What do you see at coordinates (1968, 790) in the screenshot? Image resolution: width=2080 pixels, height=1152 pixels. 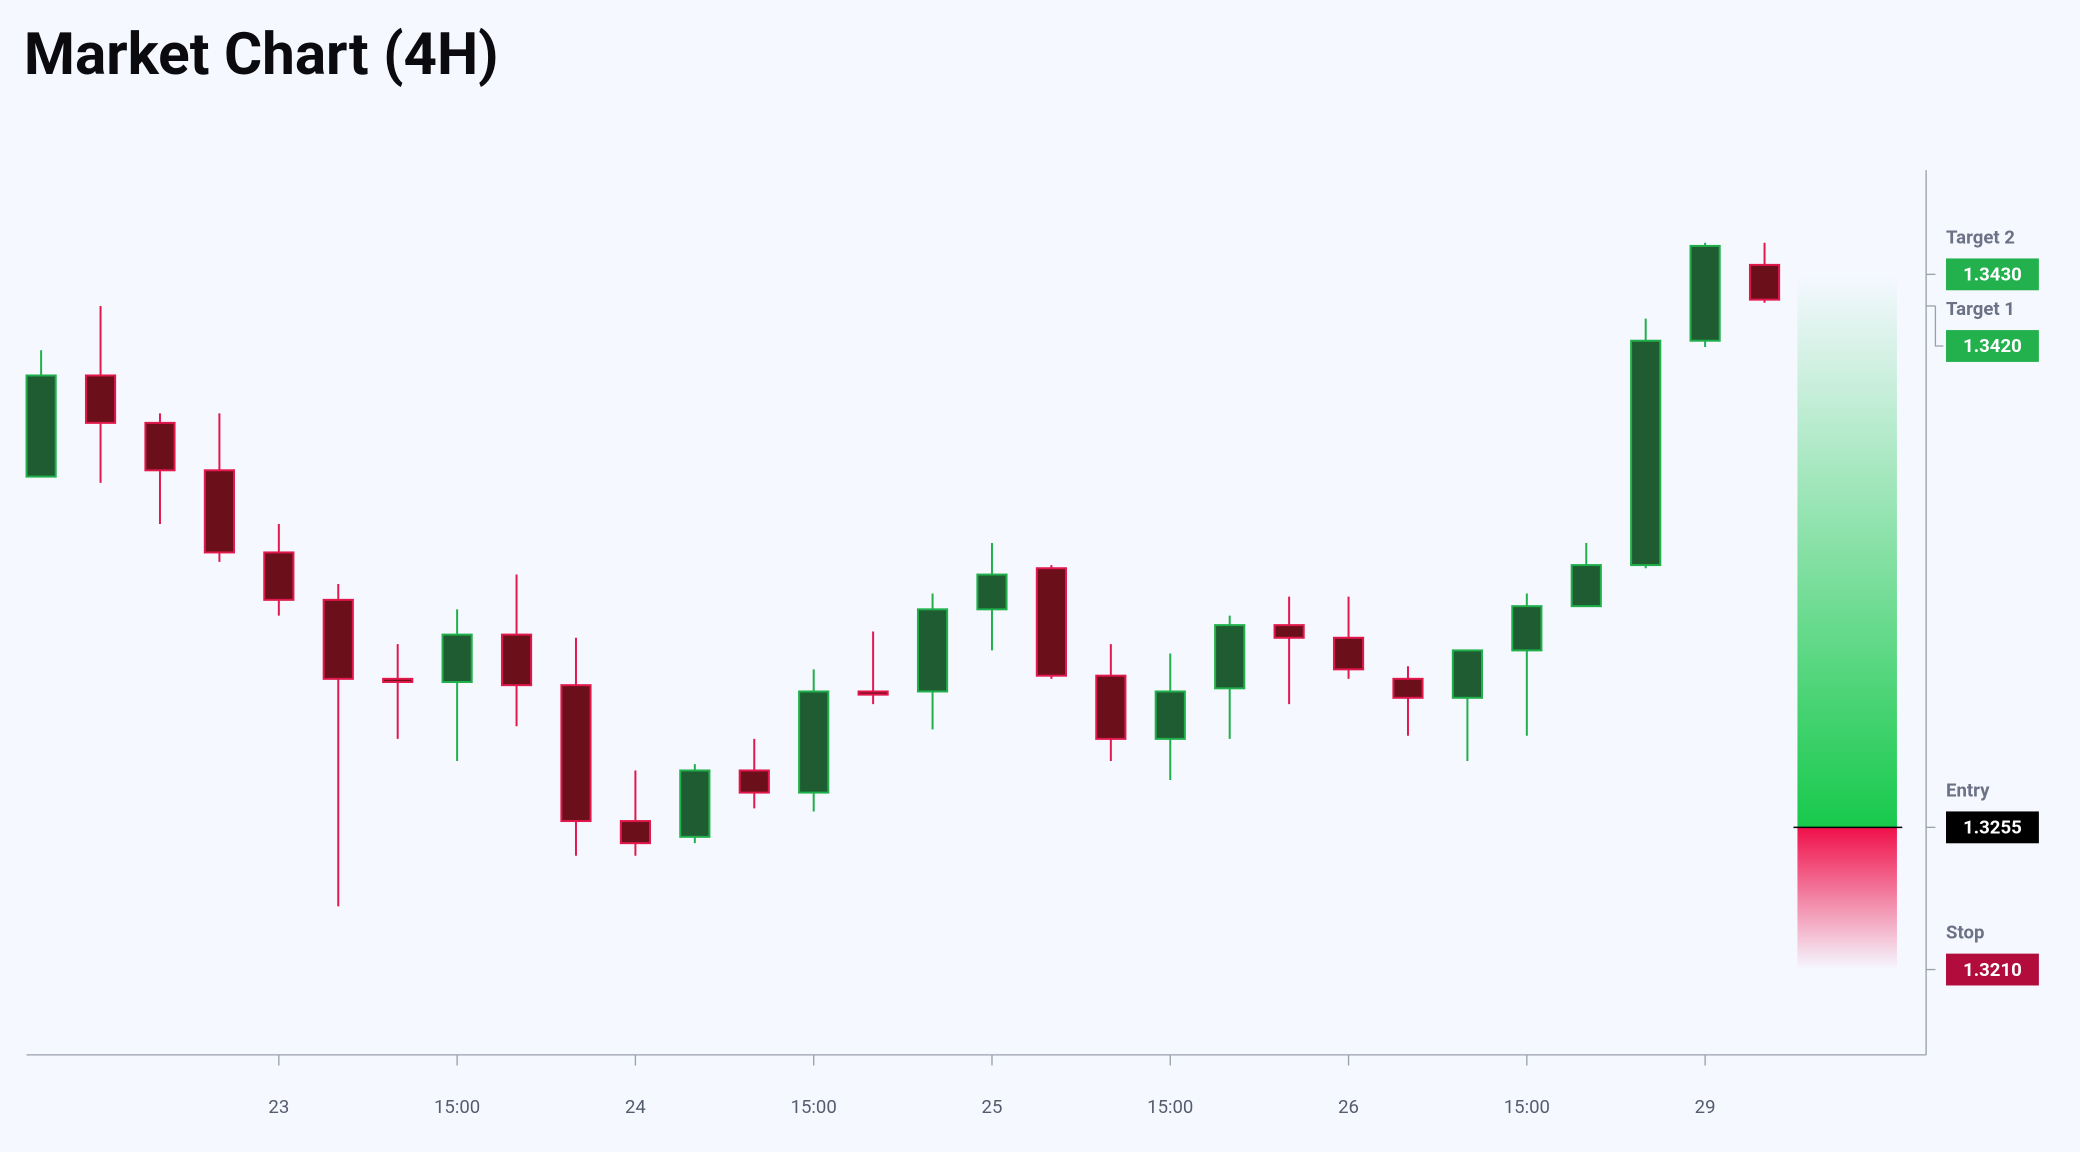 I see `level-name: Entry` at bounding box center [1968, 790].